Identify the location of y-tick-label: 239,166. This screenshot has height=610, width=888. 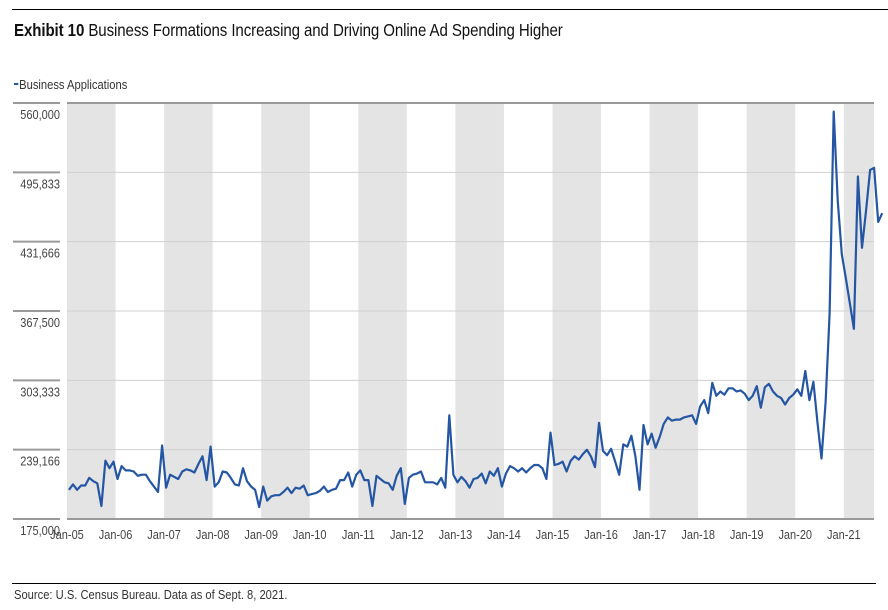
(40, 462).